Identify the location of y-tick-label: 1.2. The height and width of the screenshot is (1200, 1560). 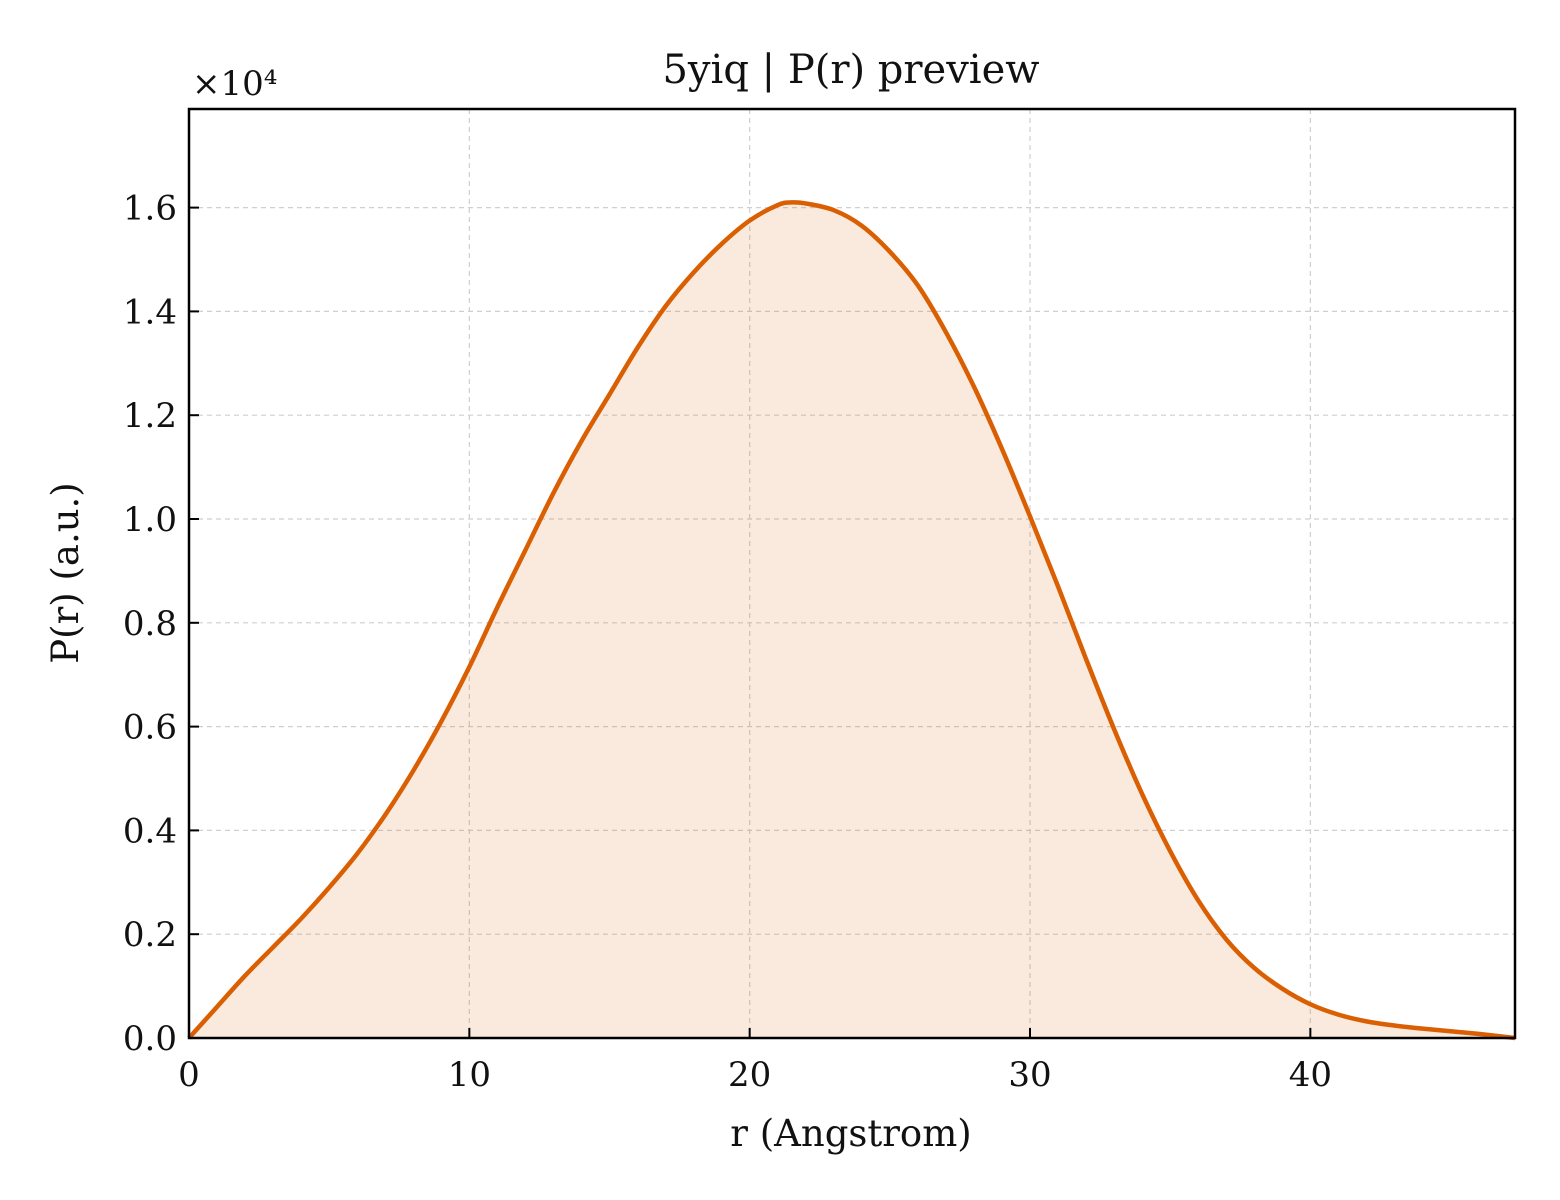
(150, 416).